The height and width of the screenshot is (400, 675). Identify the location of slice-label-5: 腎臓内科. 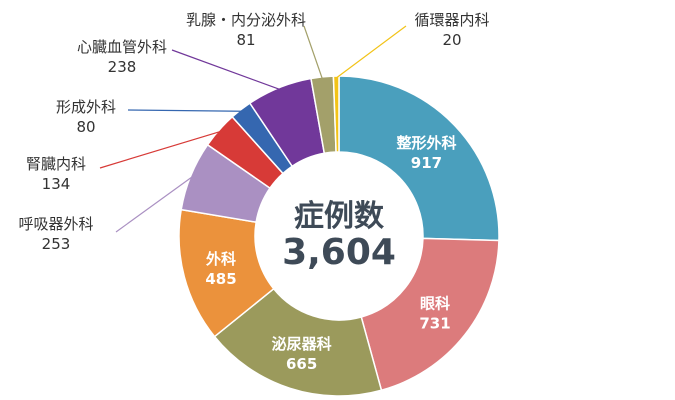
(56, 164).